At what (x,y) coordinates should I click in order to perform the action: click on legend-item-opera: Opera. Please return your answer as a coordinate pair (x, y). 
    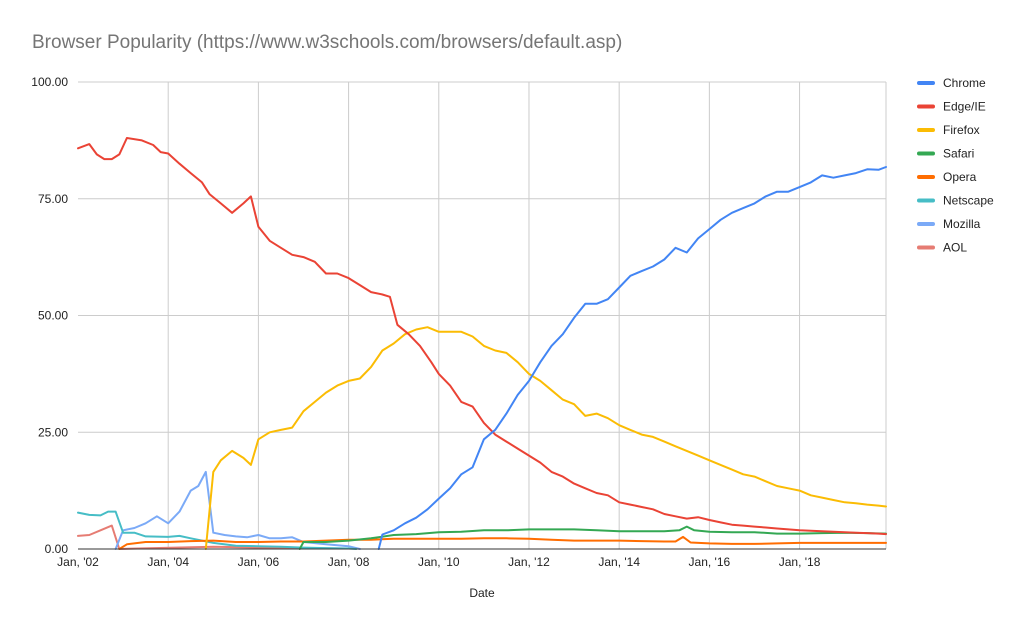
    Looking at the image, I should click on (947, 177).